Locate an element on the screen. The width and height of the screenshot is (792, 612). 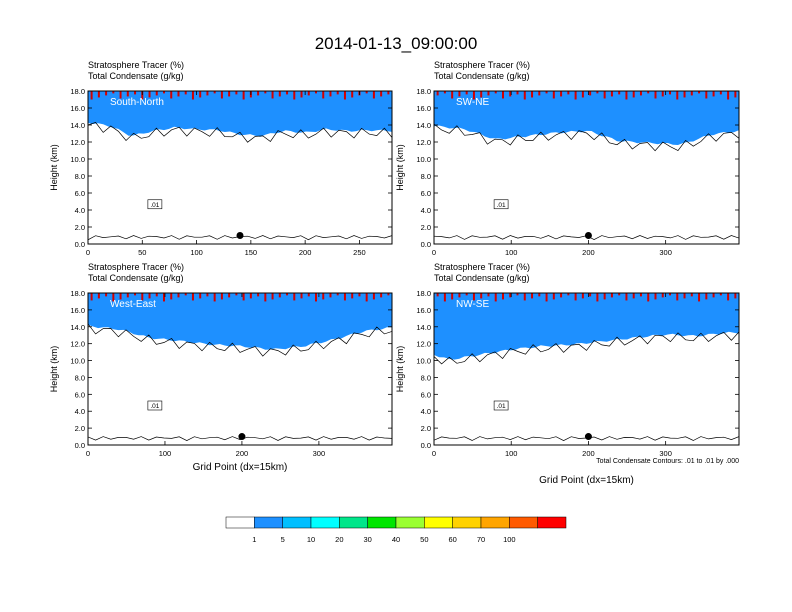
colorbar-label: 1 is located at coordinates (254, 539).